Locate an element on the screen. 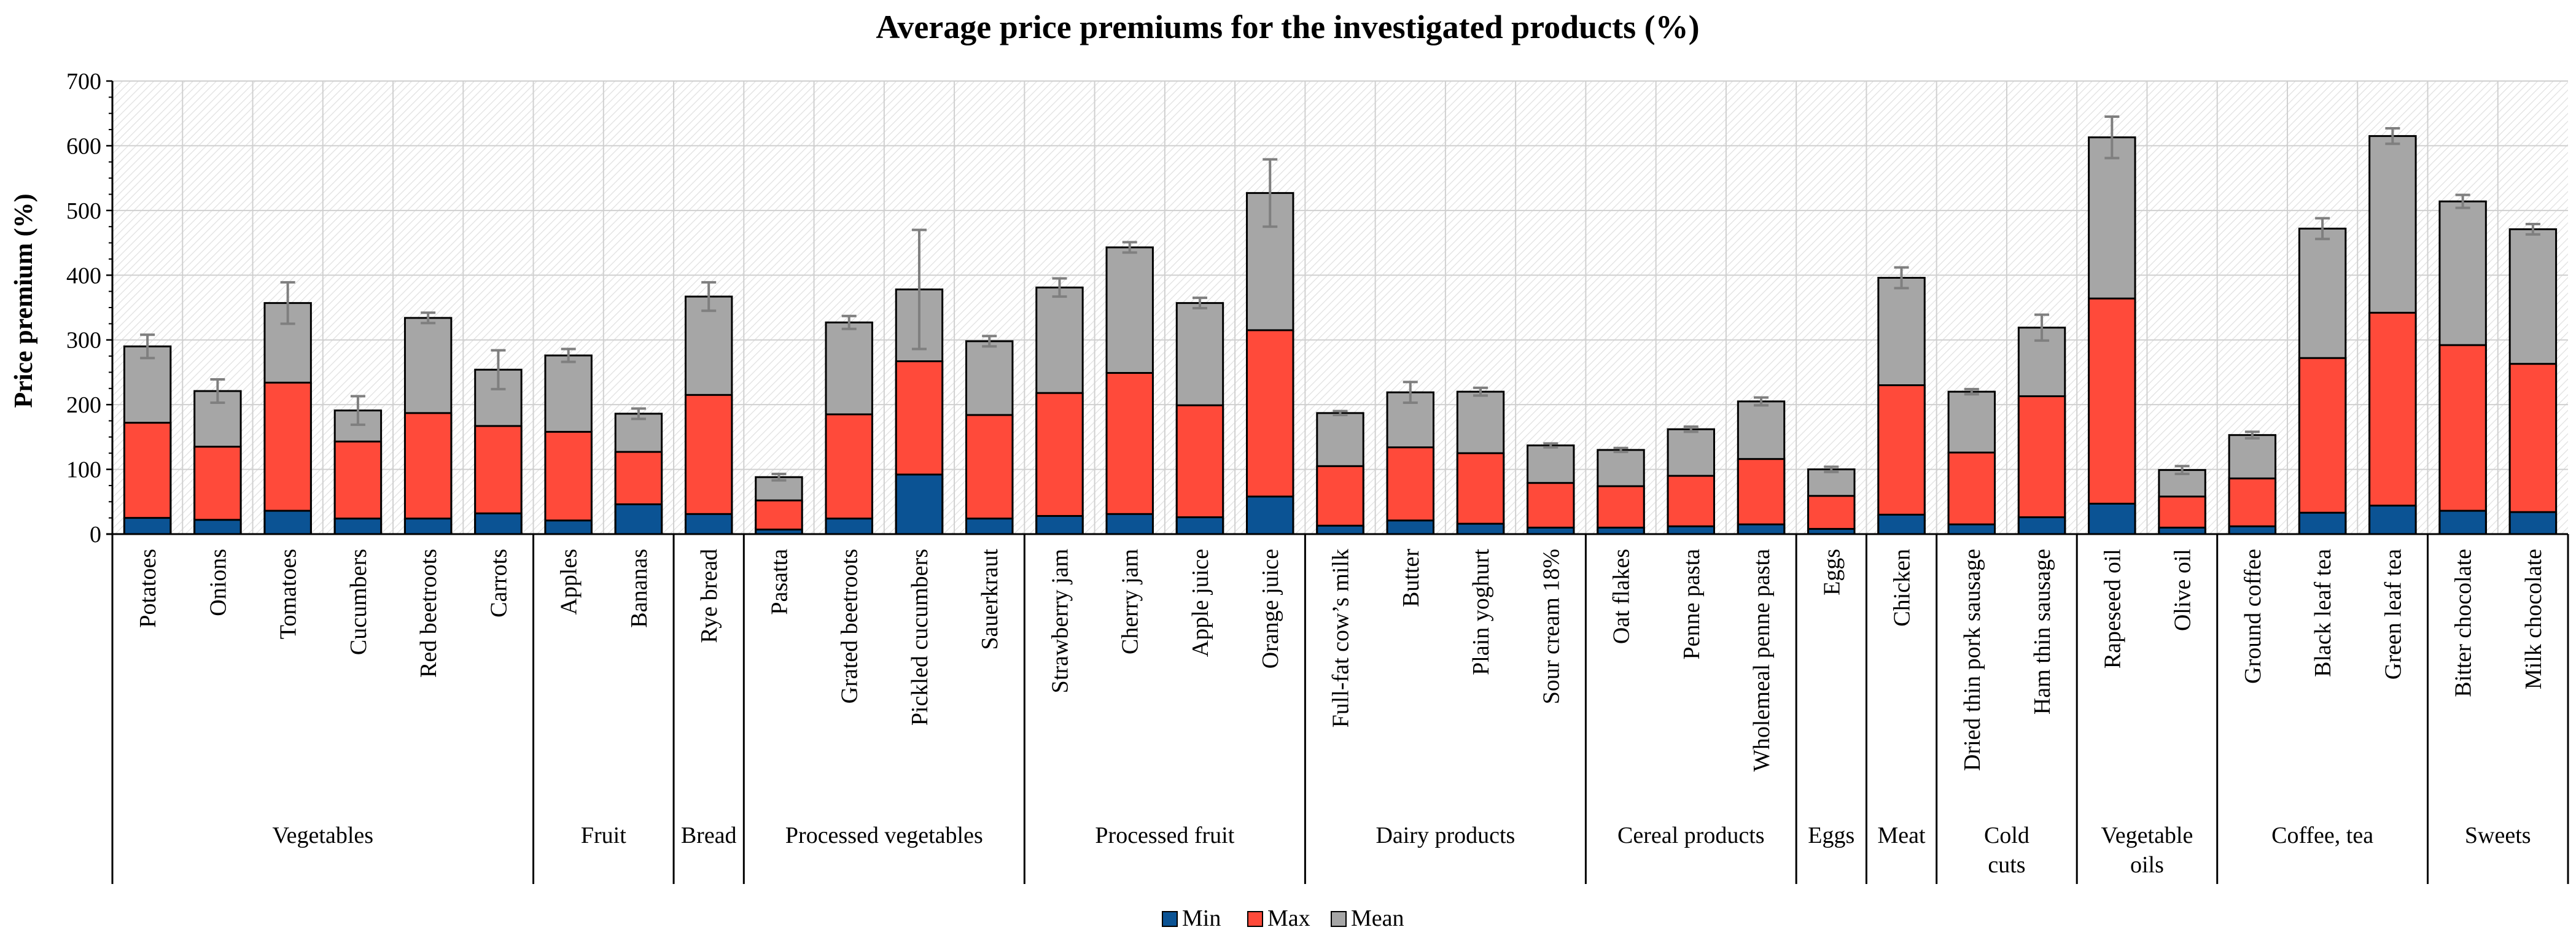  group-label: Dairy products is located at coordinates (1445, 835).